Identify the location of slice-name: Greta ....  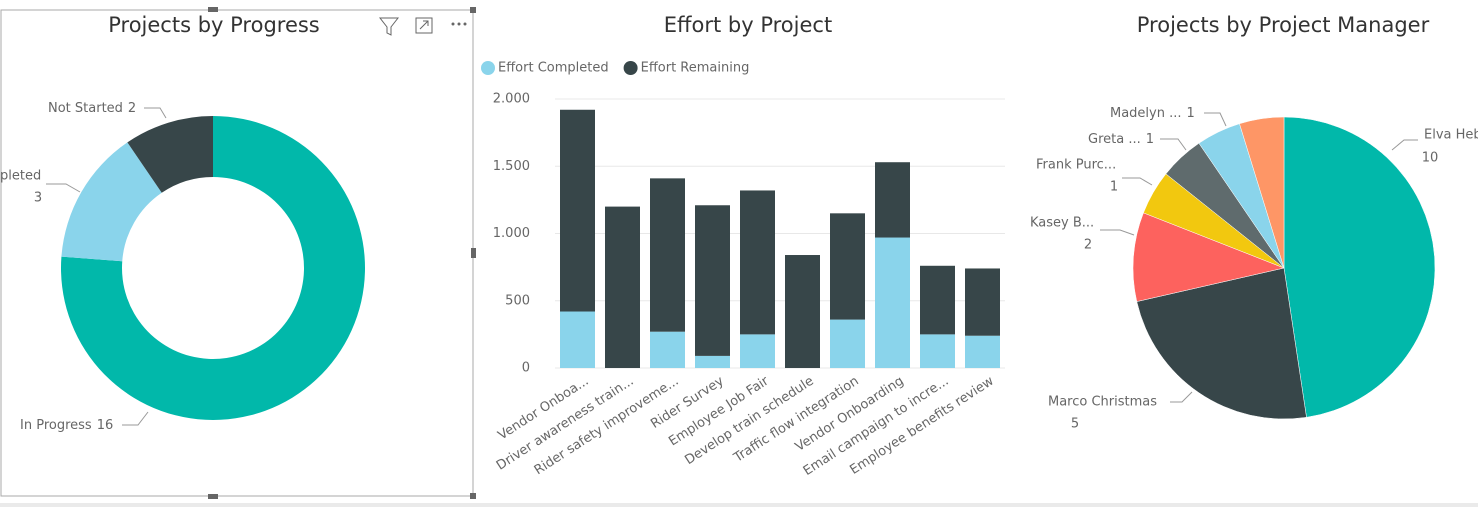
(1114, 139).